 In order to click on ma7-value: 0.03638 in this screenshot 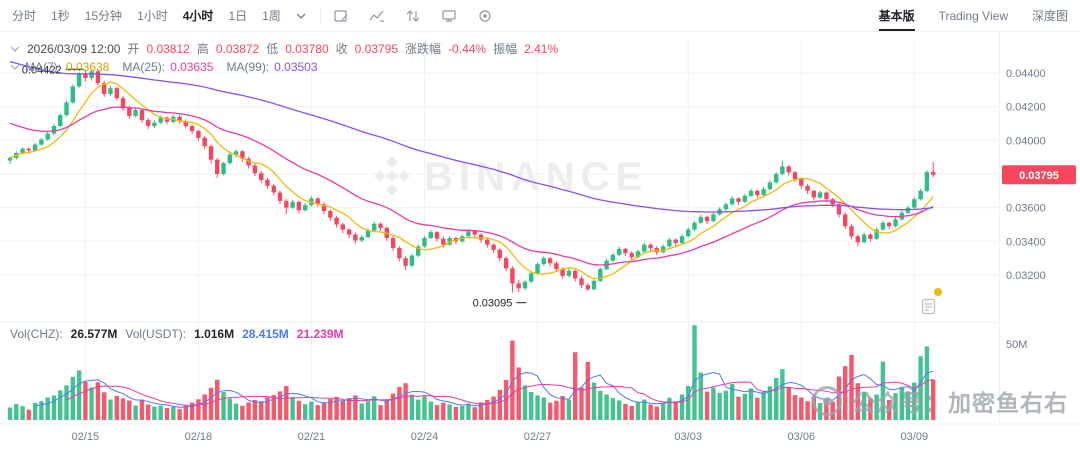, I will do `click(88, 67)`.